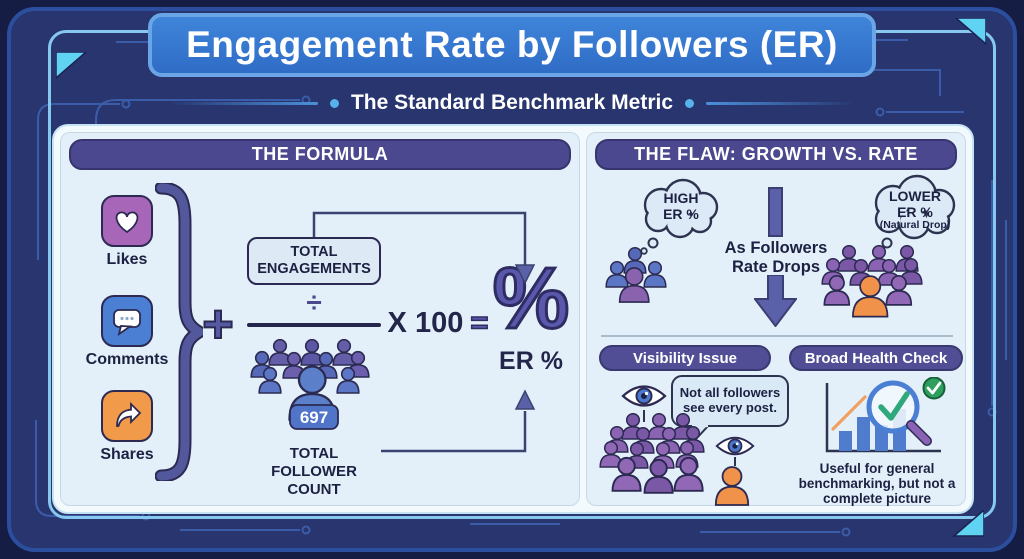 The image size is (1024, 559). Describe the element at coordinates (314, 302) in the screenshot. I see `divide-symbol: ÷` at that location.